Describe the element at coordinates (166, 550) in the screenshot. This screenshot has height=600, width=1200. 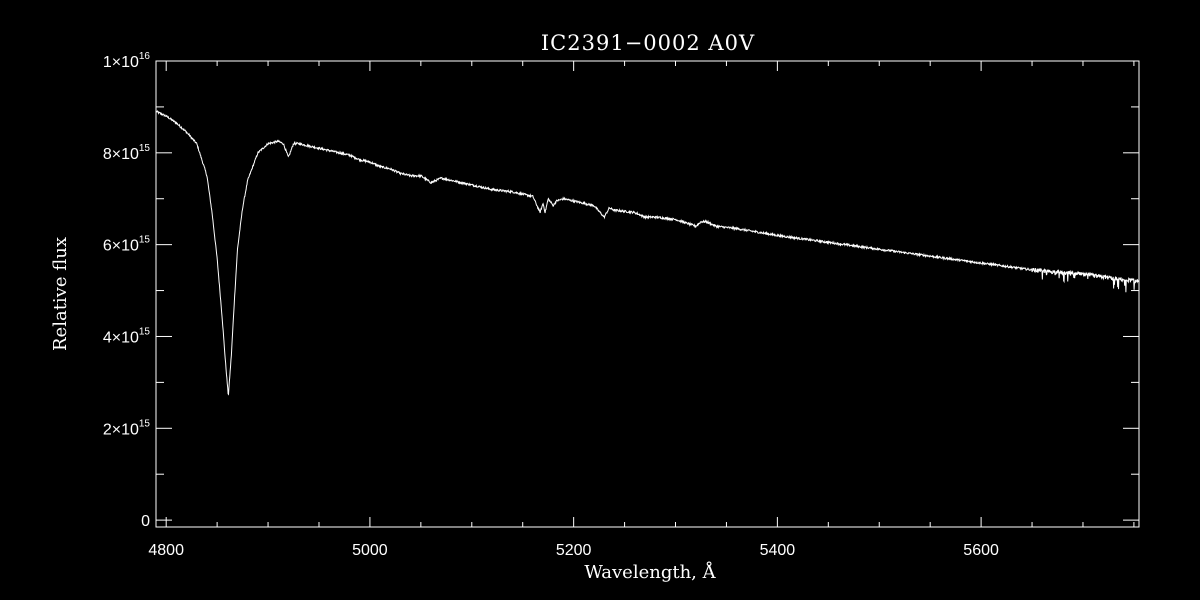
I see `x-tick-label: 4800` at that location.